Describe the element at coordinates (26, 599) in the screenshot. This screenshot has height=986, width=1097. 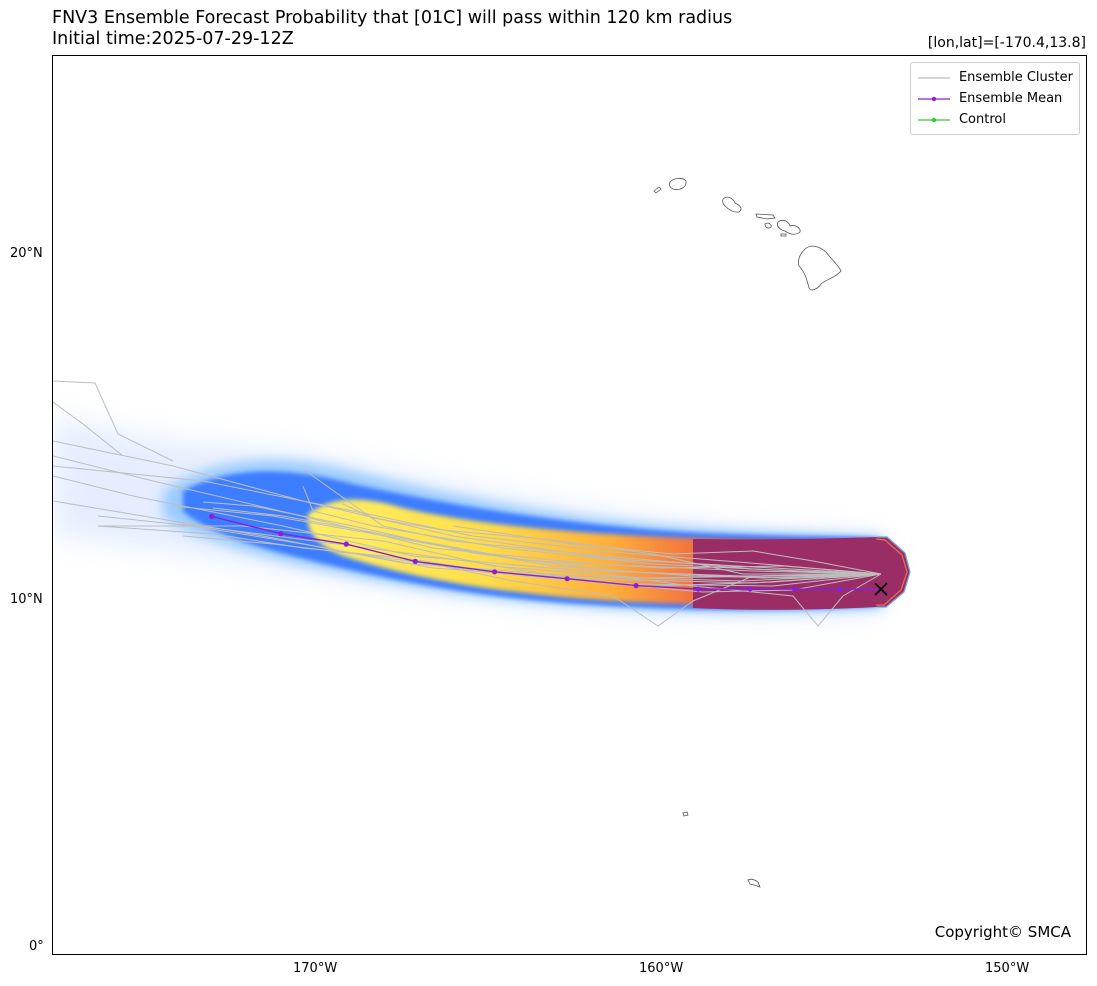
I see `y-tick-10n: 10°N` at that location.